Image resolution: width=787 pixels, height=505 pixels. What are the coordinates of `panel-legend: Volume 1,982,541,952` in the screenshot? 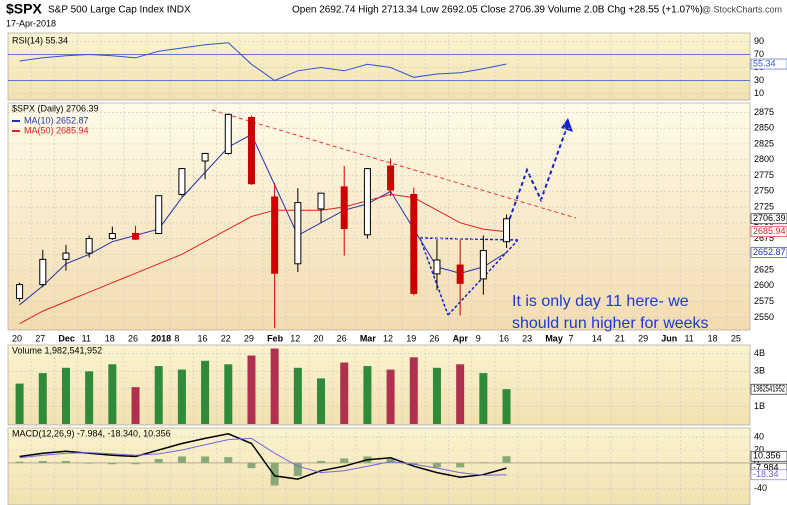 It's located at (57, 350).